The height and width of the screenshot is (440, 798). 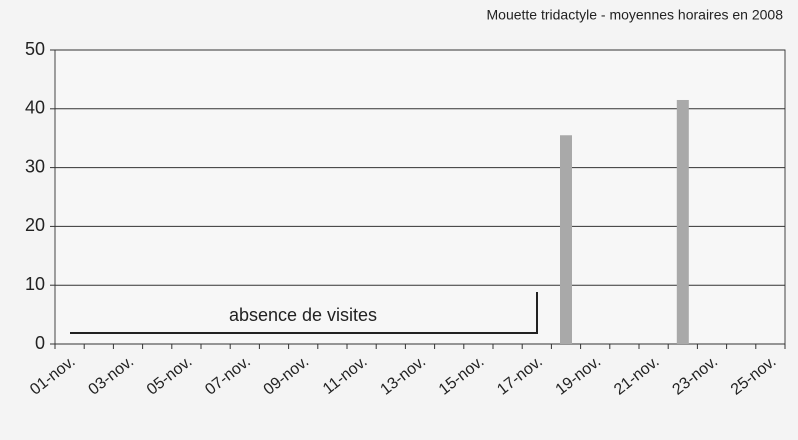 I want to click on y-tick-label: 30, so click(x=35, y=166).